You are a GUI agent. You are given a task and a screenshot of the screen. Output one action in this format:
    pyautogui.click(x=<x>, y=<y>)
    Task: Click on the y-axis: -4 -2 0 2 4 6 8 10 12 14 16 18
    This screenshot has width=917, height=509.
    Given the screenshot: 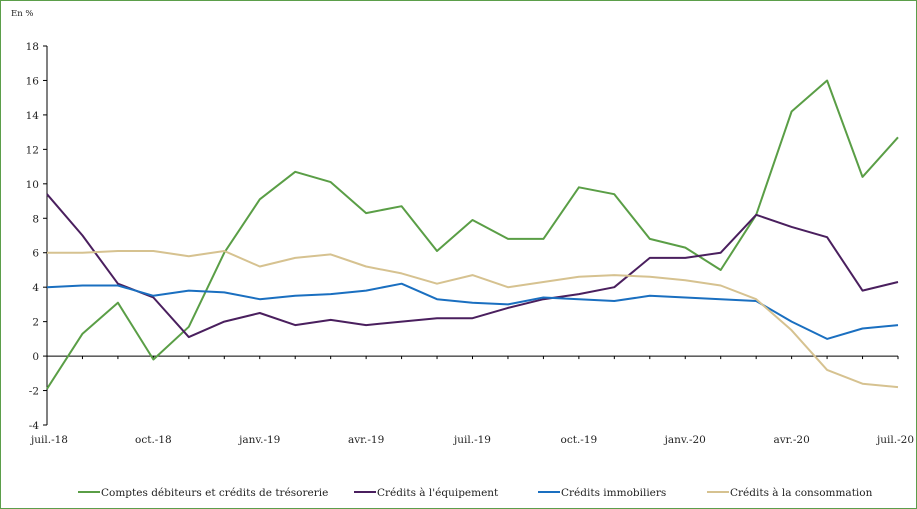 What is the action you would take?
    pyautogui.click(x=37, y=236)
    